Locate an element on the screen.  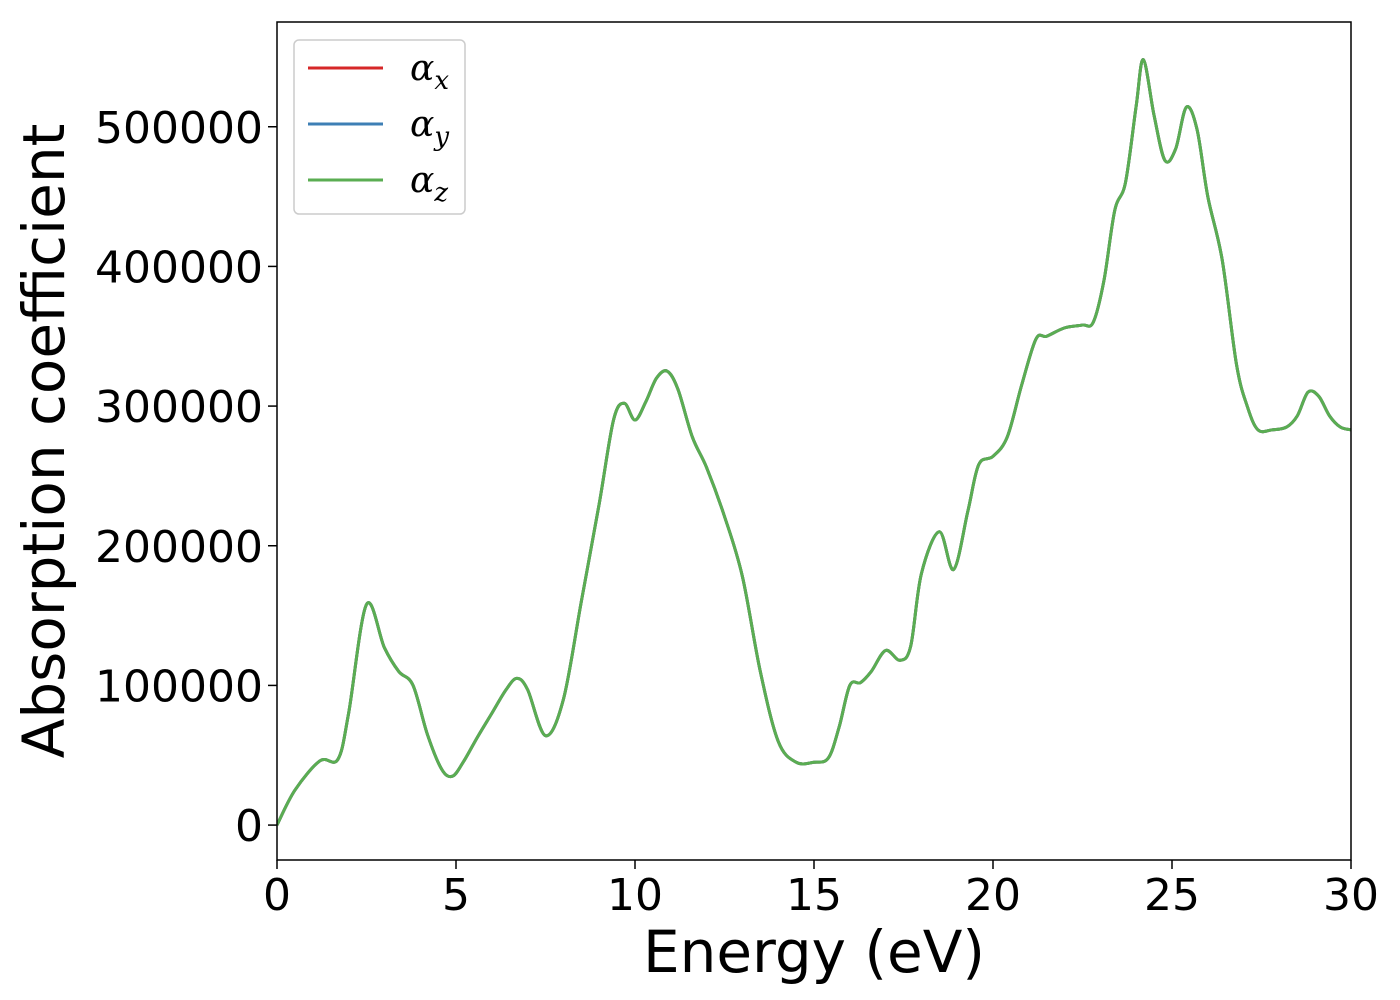
y-axis-title: Absorption coefficient is located at coordinates (44, 441).